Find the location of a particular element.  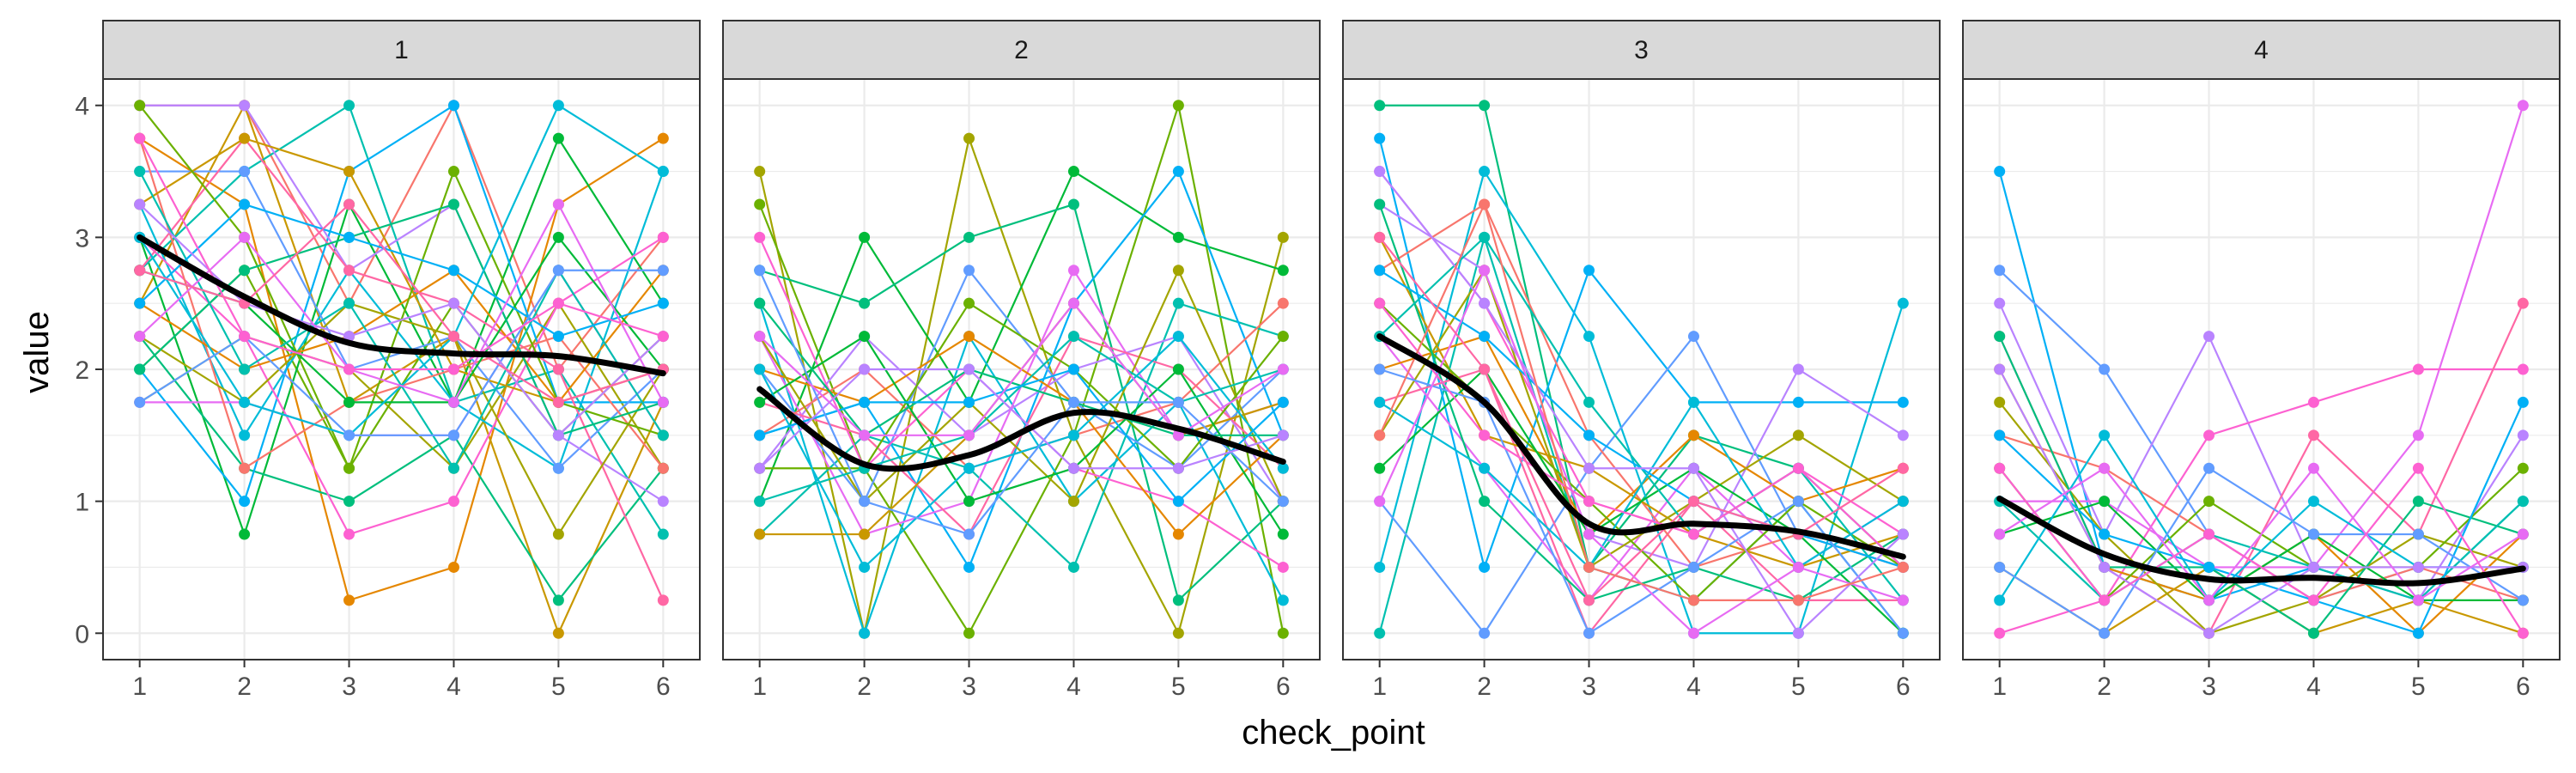

x-tick-label: 5 is located at coordinates (1178, 687).